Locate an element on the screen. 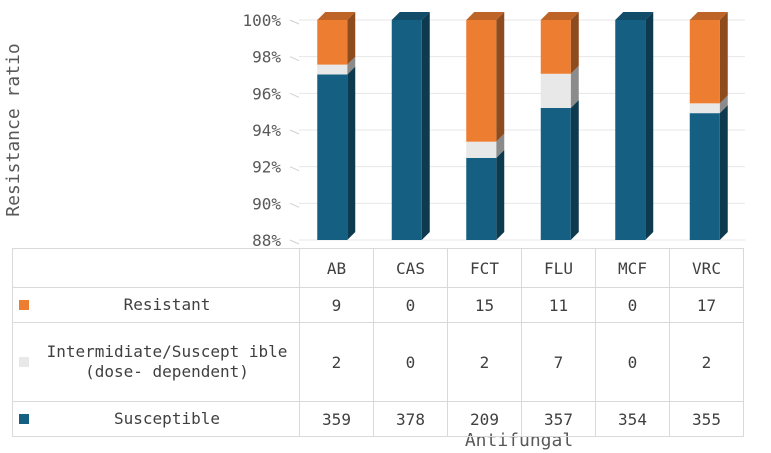 Image resolution: width=771 pixels, height=453 pixels. y-tick-label: 90% is located at coordinates (266, 203).